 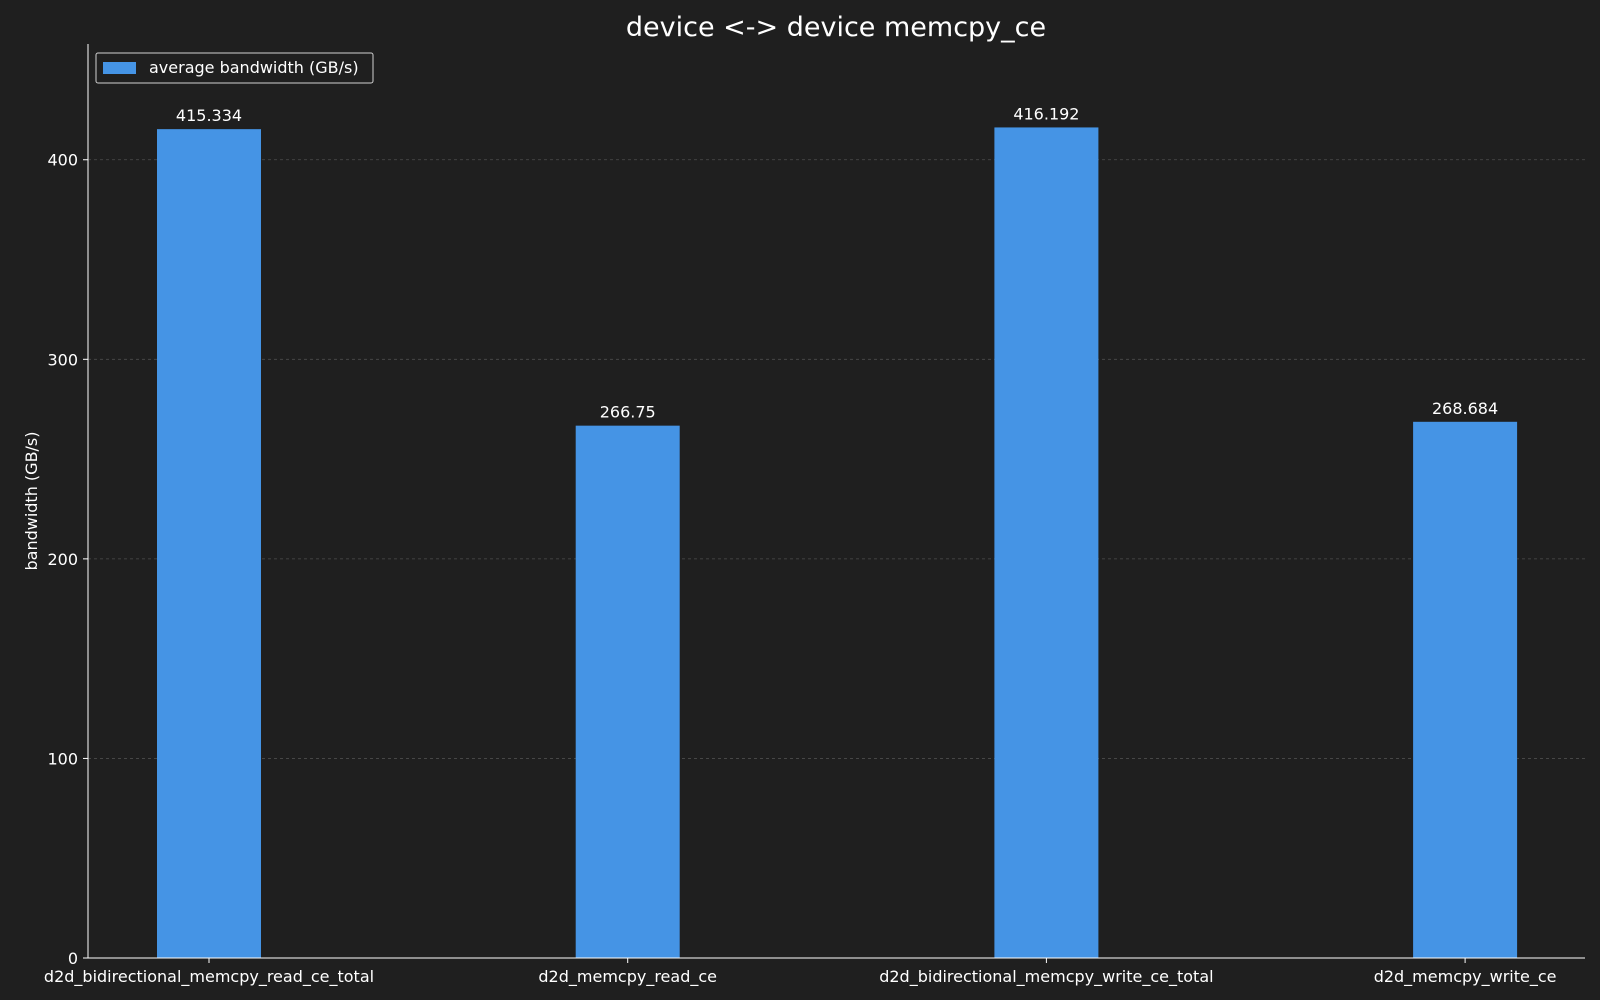 I want to click on x-tick-label: d2d_bidirectional_memcpy_write_ce_total, so click(x=1046, y=977).